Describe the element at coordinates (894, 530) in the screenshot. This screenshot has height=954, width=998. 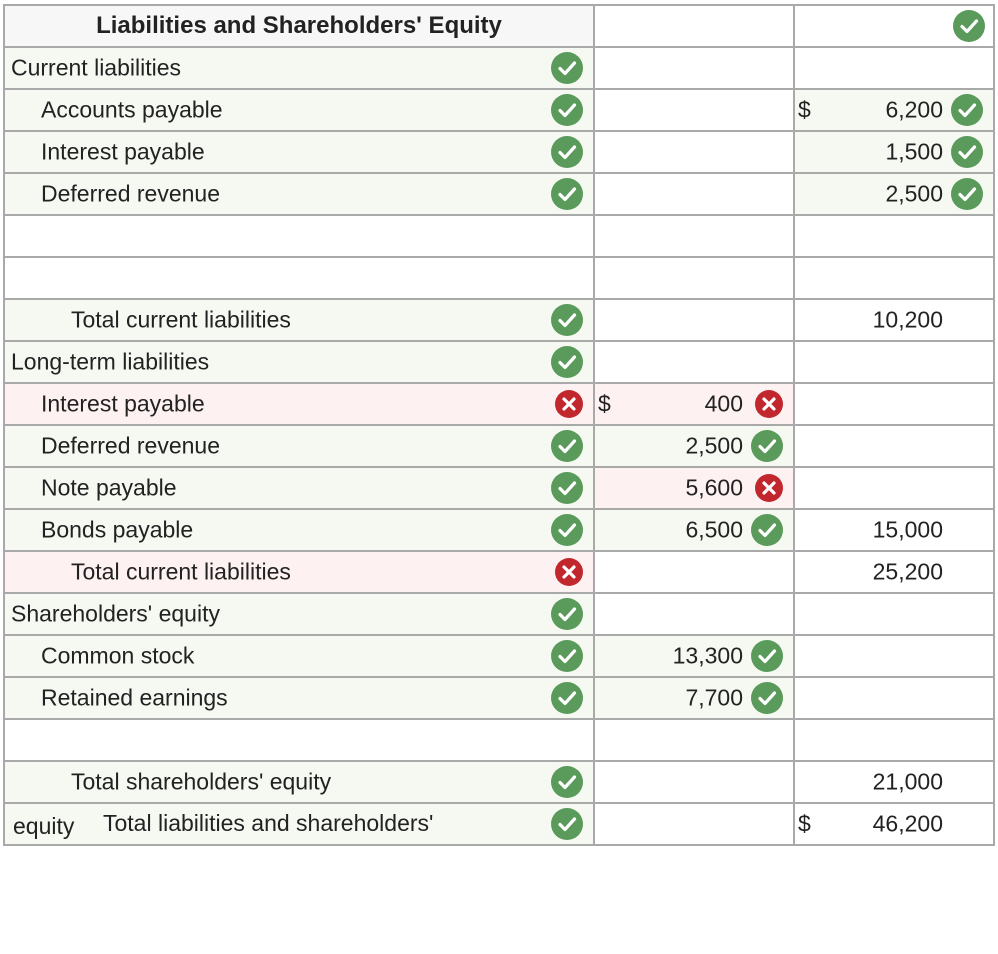
I see `total-cell: 15,000` at that location.